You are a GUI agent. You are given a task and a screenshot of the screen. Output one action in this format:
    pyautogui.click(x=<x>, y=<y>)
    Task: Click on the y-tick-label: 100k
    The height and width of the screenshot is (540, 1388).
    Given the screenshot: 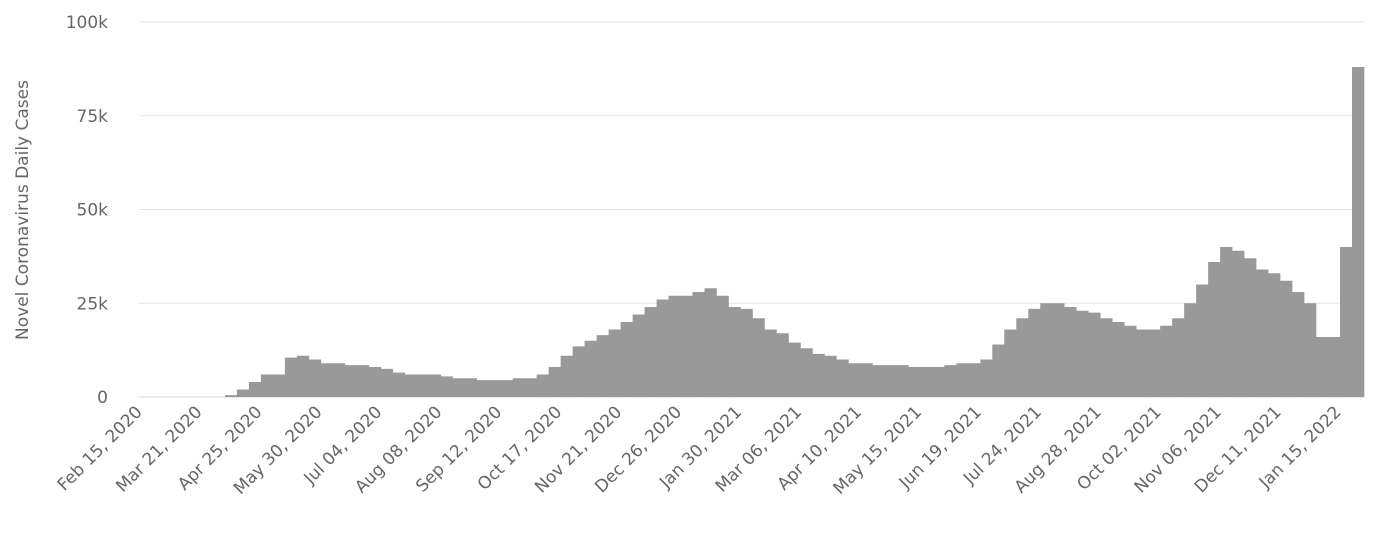 What is the action you would take?
    pyautogui.click(x=87, y=23)
    